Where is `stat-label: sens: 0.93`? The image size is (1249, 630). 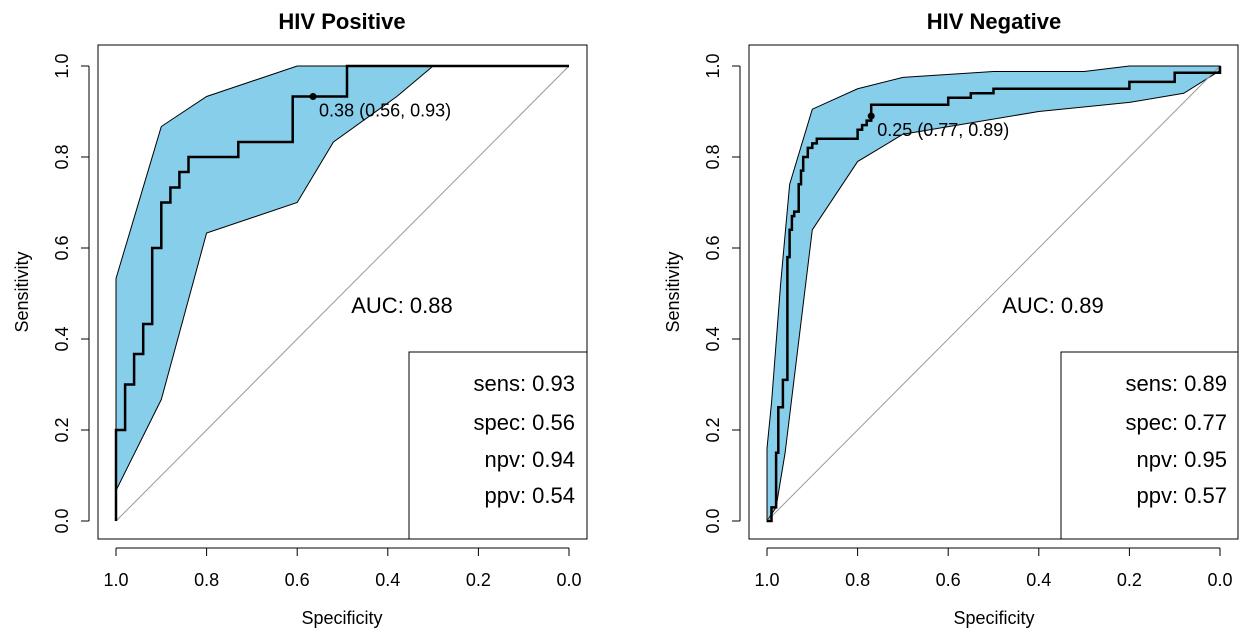
stat-label: sens: 0.93 is located at coordinates (524, 383).